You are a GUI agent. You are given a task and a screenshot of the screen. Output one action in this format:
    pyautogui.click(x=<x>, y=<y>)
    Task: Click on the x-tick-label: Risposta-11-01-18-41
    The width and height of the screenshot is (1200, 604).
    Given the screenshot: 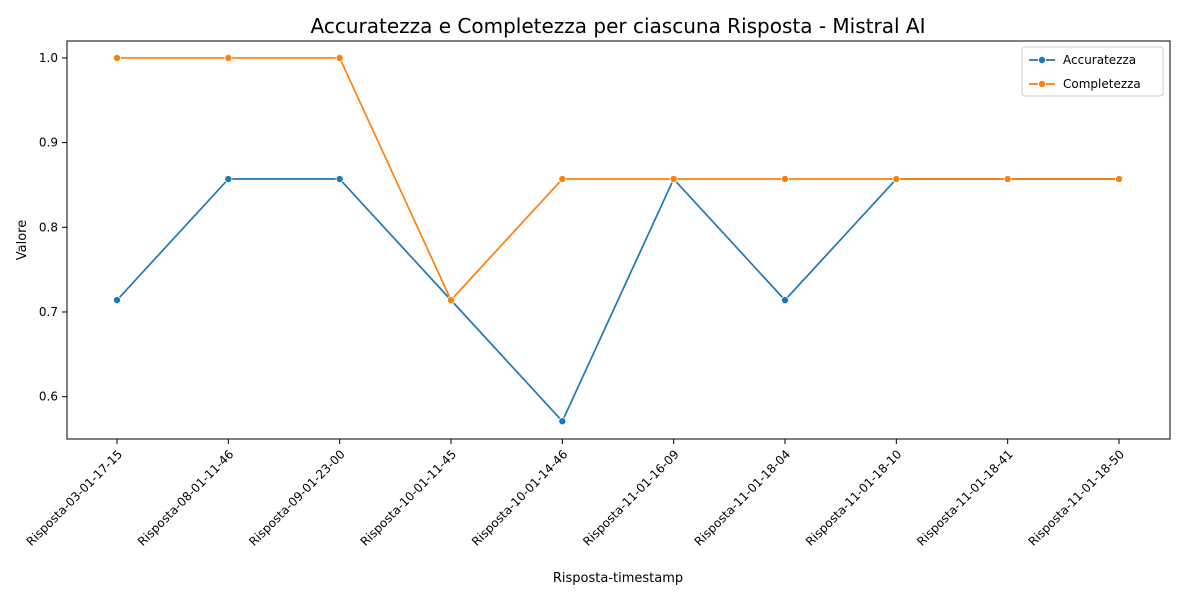 What is the action you would take?
    pyautogui.click(x=965, y=498)
    